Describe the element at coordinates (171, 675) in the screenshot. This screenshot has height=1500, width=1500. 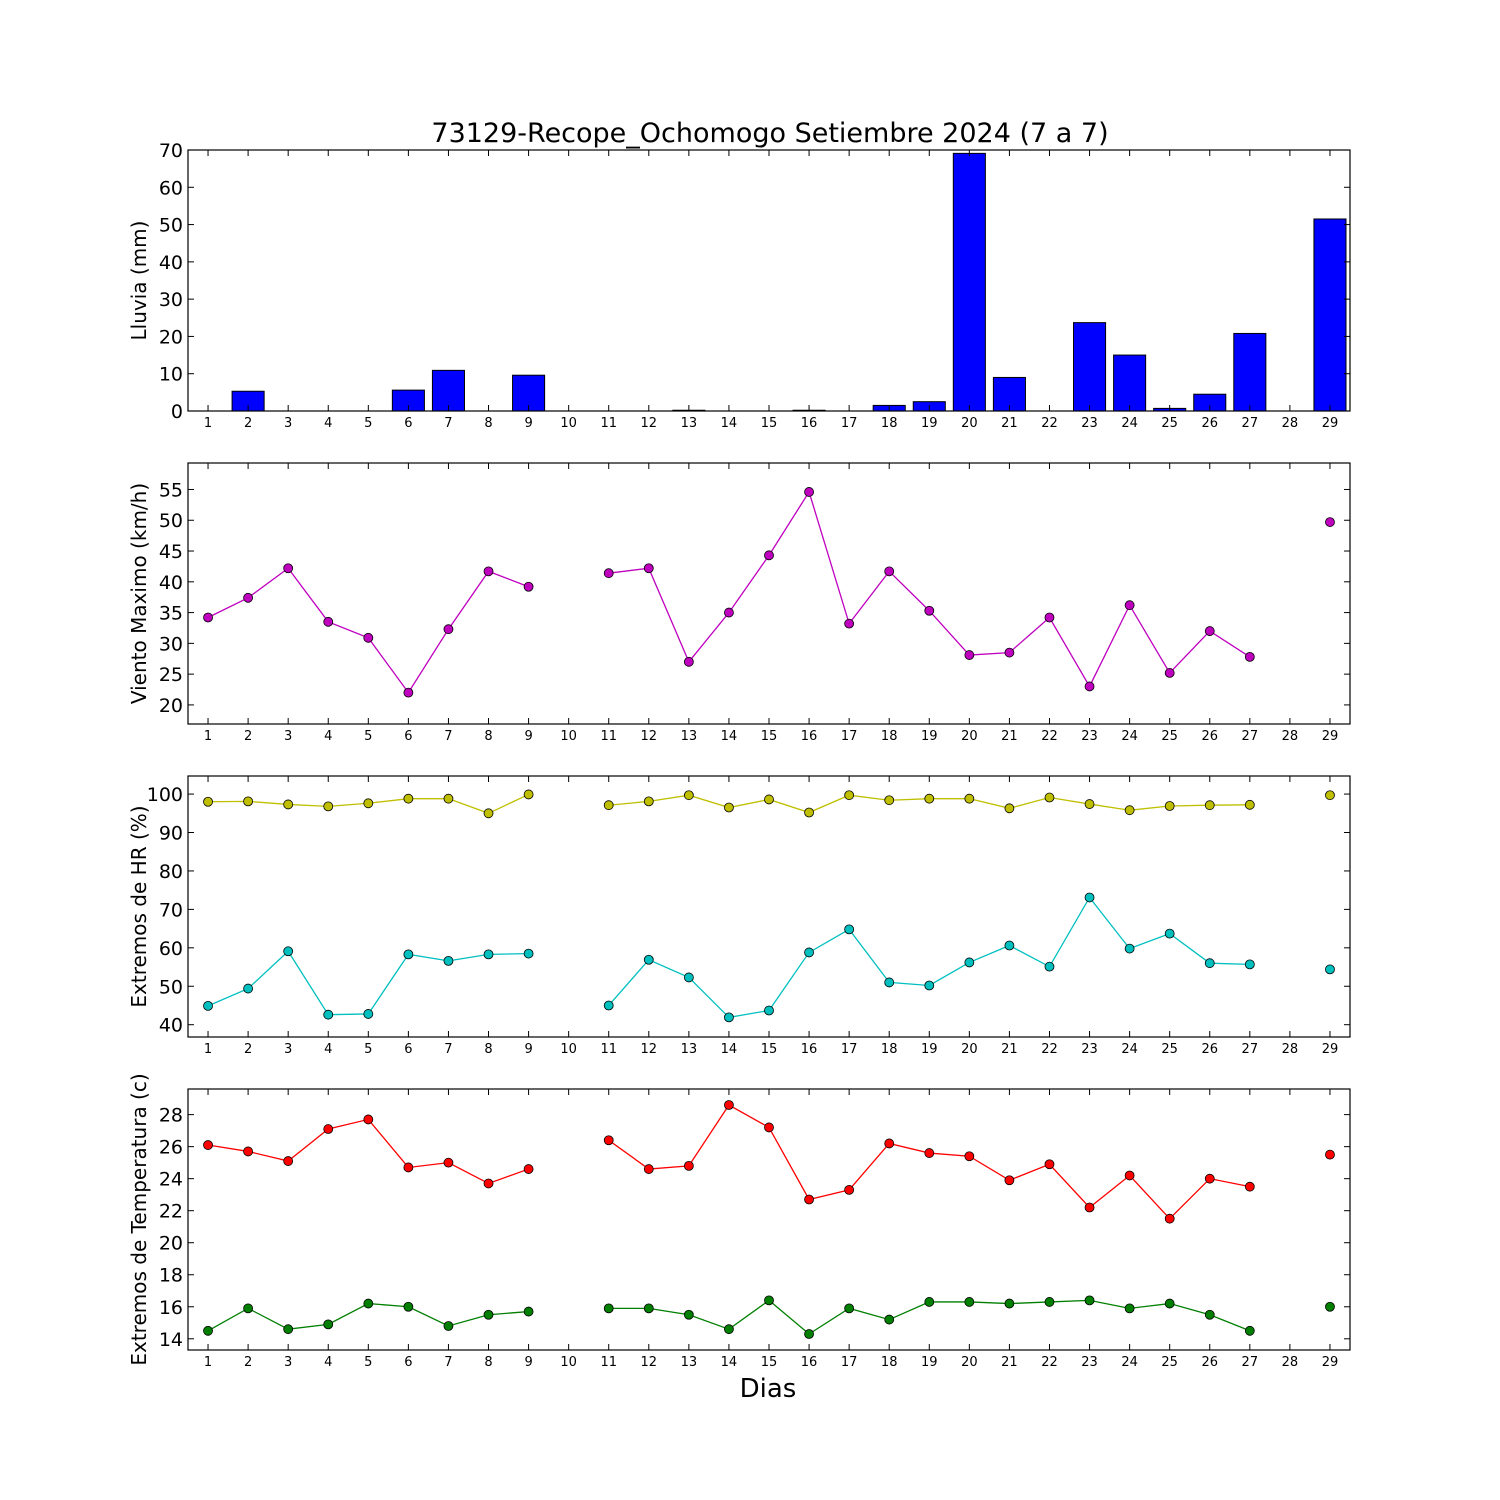
I see `y-tick-label: 25` at that location.